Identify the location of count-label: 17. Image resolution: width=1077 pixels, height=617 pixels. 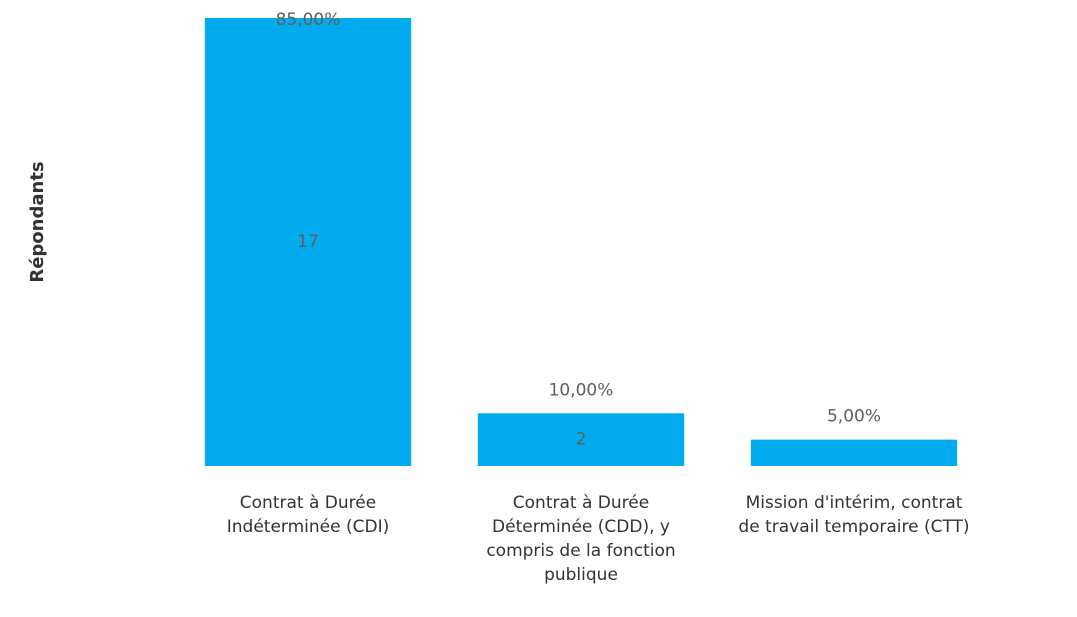
(308, 242).